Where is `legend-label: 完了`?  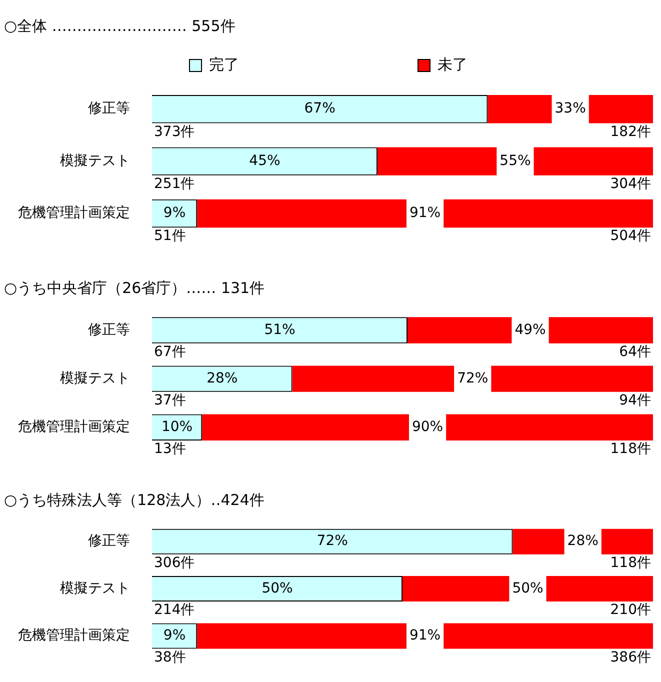 legend-label: 完了 is located at coordinates (306, 64).